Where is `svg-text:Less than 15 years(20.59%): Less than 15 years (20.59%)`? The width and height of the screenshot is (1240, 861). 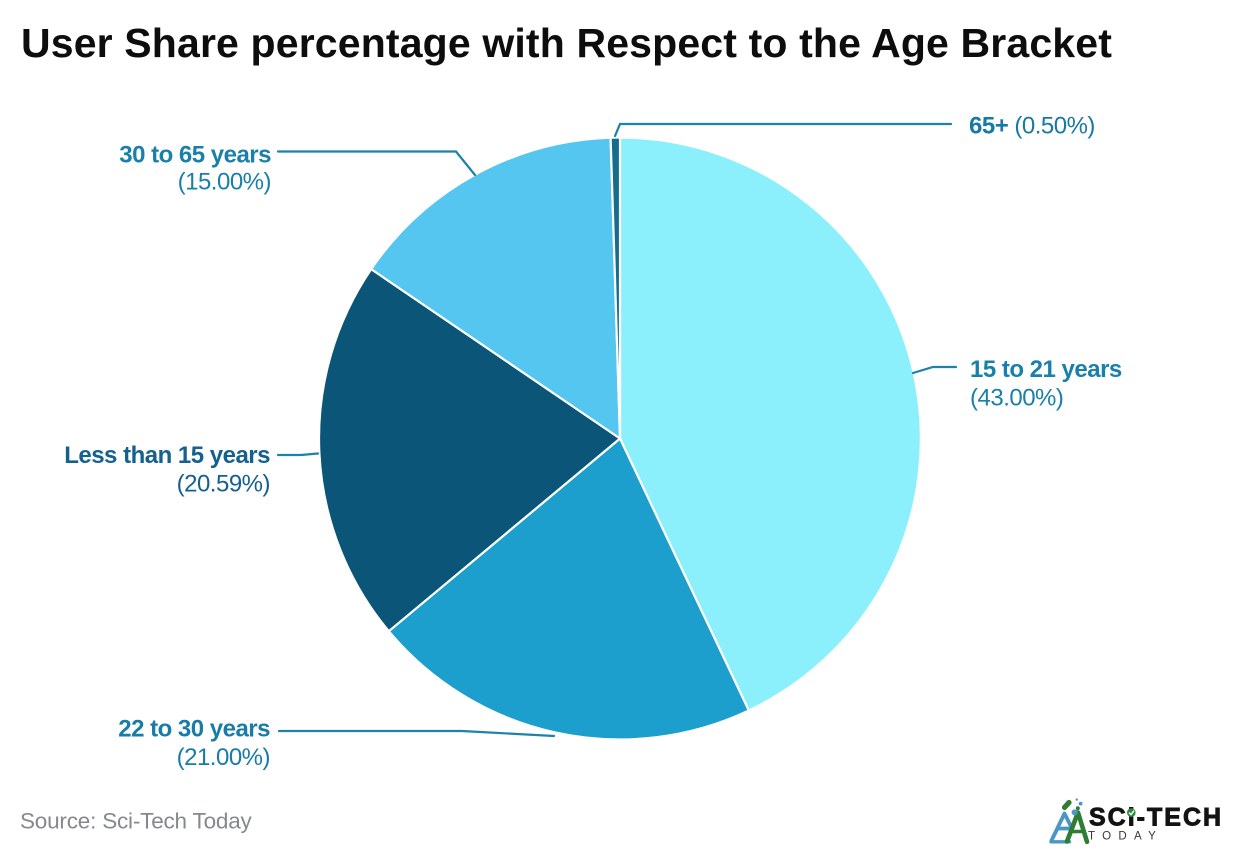 svg-text:Less than 15 years(20.59%): Less than 15 years (20.59%) is located at coordinates (167, 470).